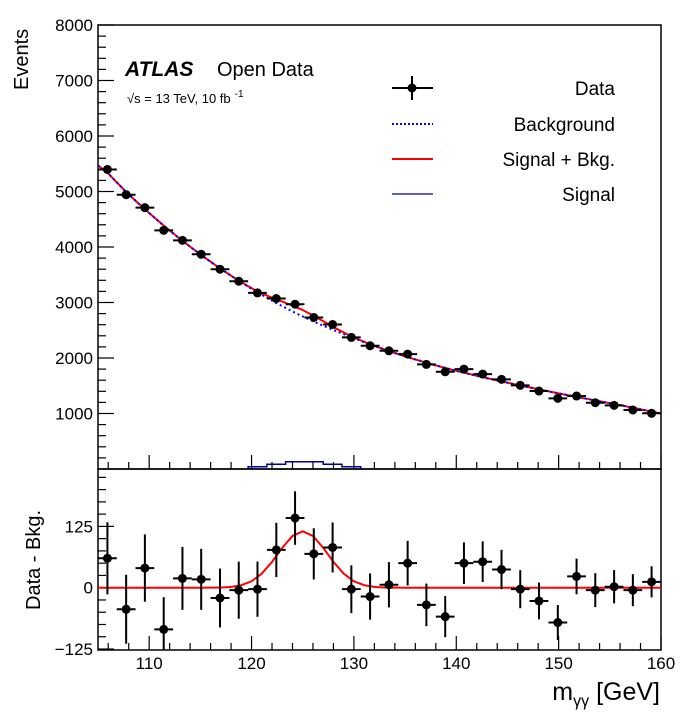 The image size is (696, 722). Describe the element at coordinates (354, 663) in the screenshot. I see `x-tick-label: 130` at that location.